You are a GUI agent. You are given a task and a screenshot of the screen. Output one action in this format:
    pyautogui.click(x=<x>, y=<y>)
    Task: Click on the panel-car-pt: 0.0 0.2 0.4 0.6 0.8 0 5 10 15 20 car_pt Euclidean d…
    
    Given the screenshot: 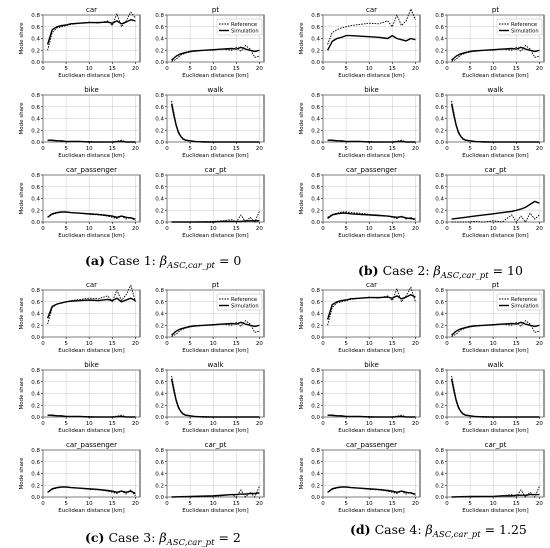 What is the action you would take?
    pyautogui.click(x=210, y=477)
    